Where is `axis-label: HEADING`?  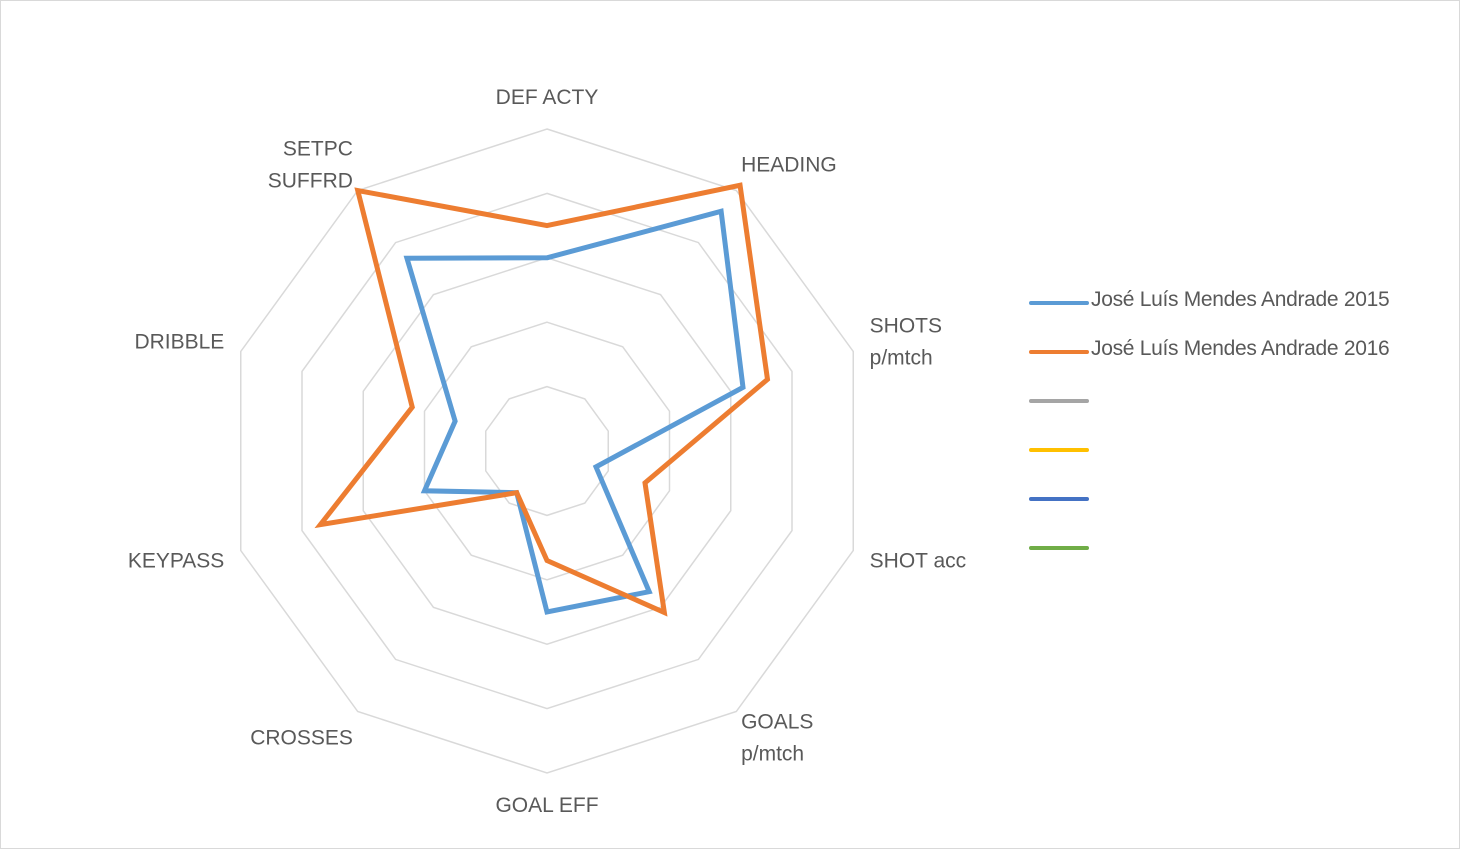
axis-label: HEADING is located at coordinates (789, 165).